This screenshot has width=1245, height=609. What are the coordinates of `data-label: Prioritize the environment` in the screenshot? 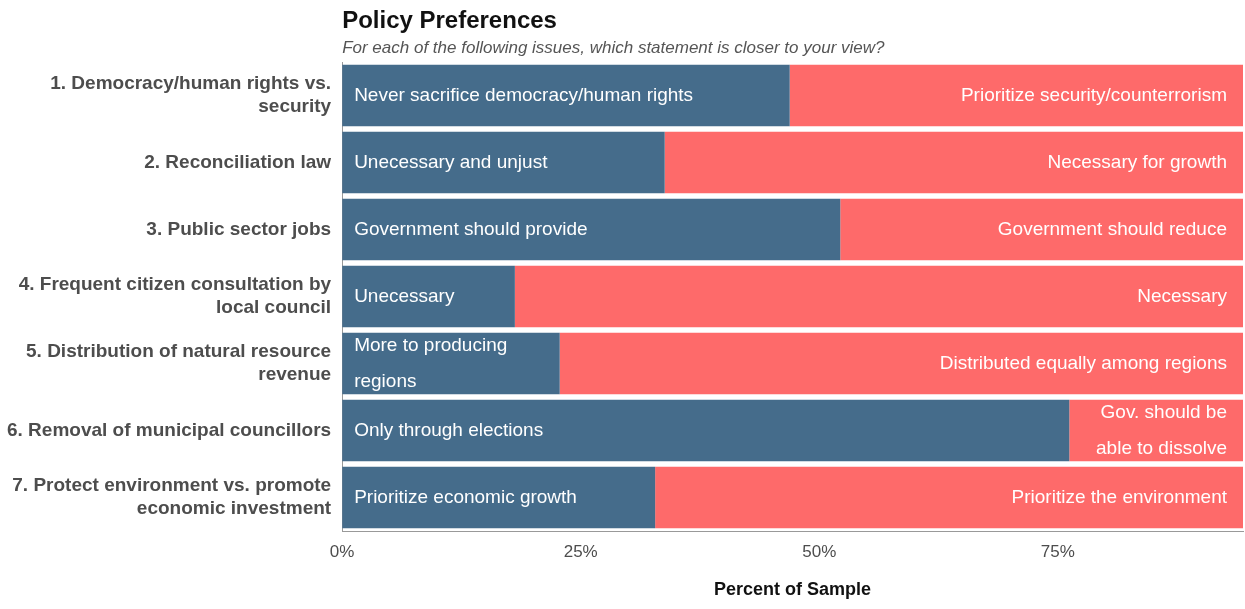 It's located at (1119, 496).